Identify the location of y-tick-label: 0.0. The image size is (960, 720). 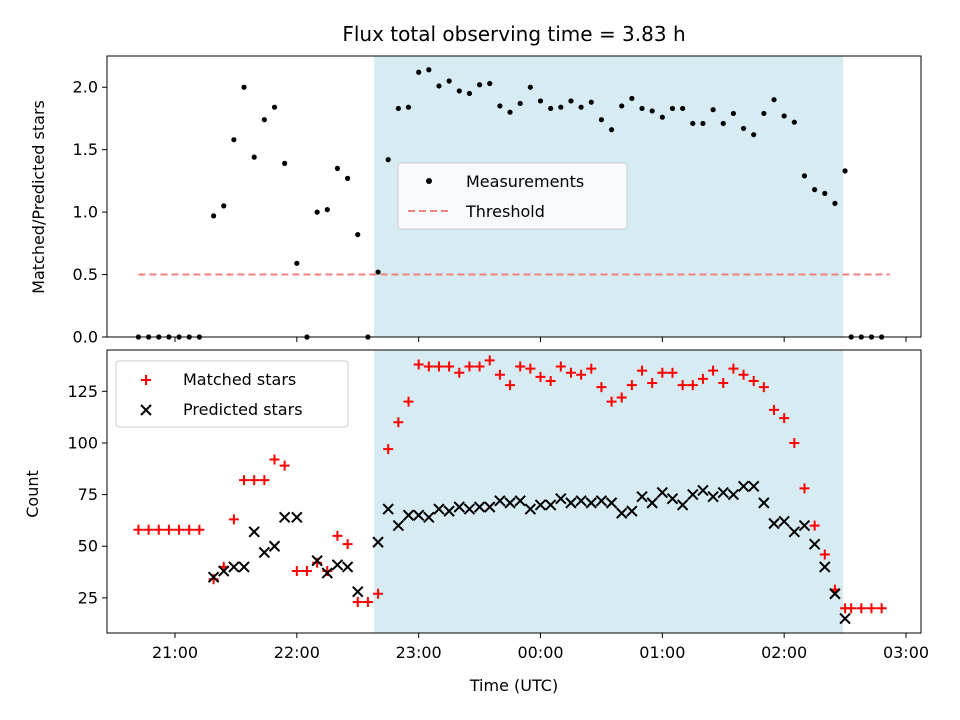
(85, 337).